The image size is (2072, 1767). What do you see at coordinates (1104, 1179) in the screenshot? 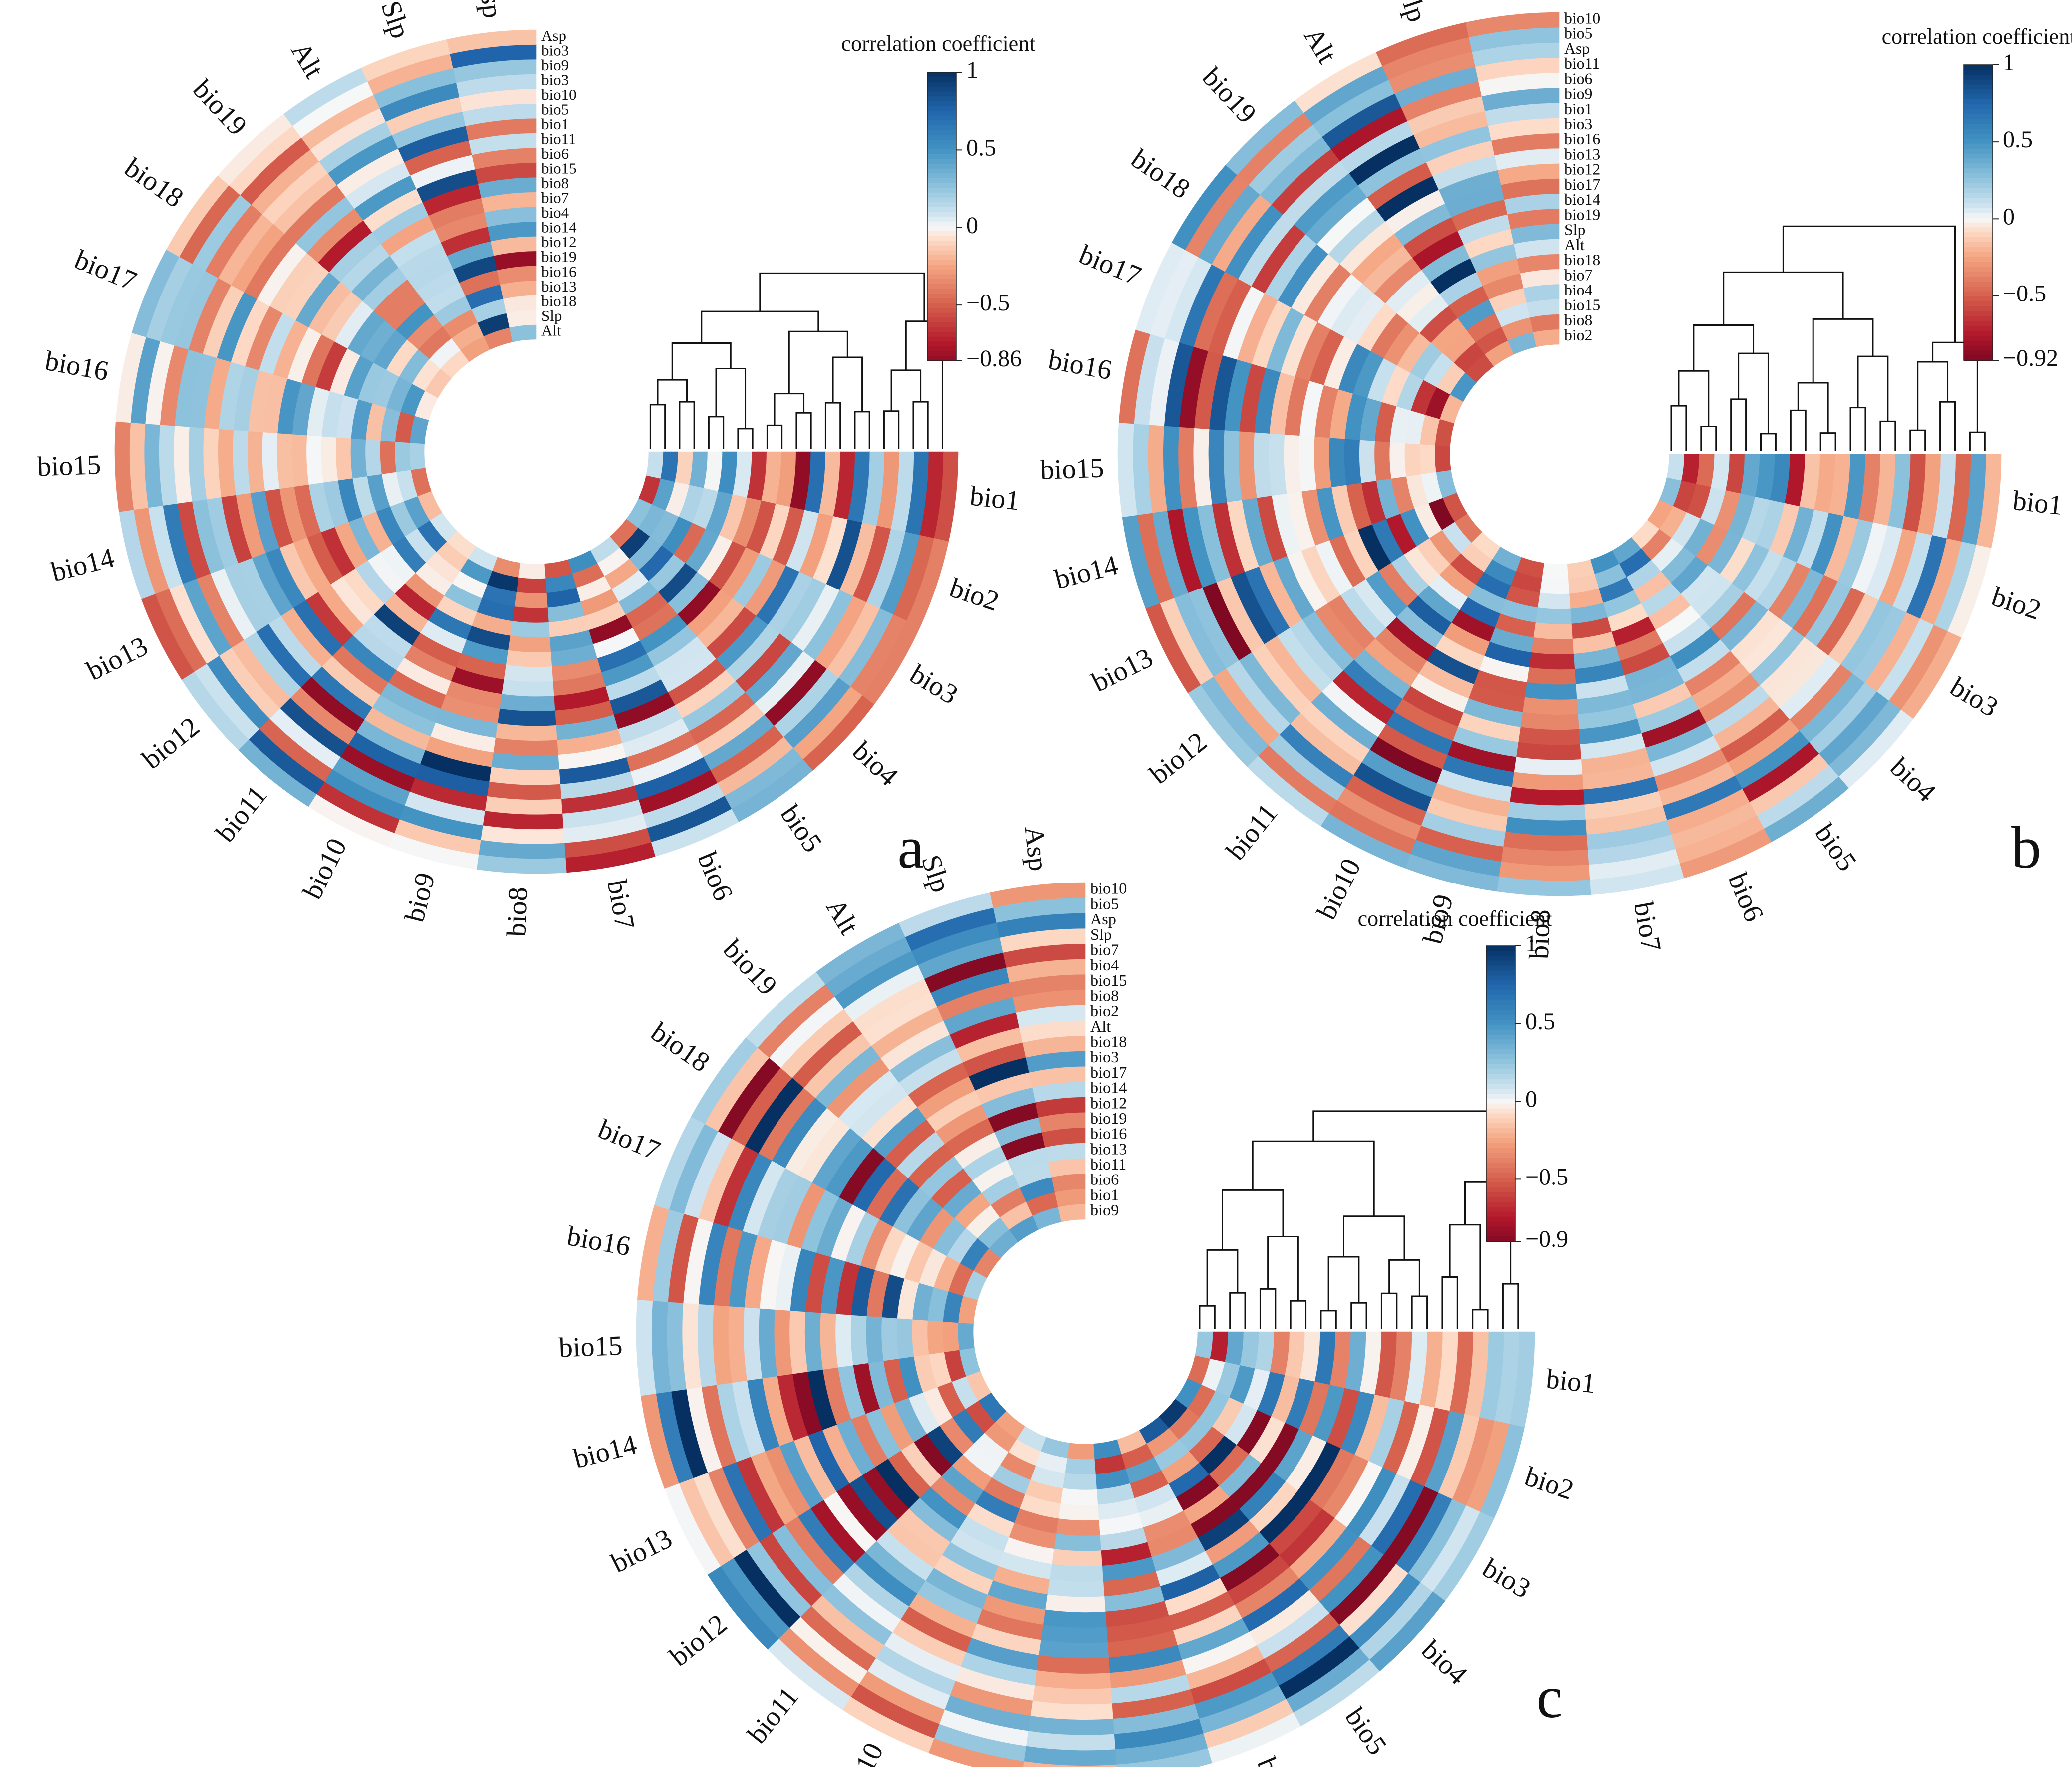
I see `row-label: bio6` at bounding box center [1104, 1179].